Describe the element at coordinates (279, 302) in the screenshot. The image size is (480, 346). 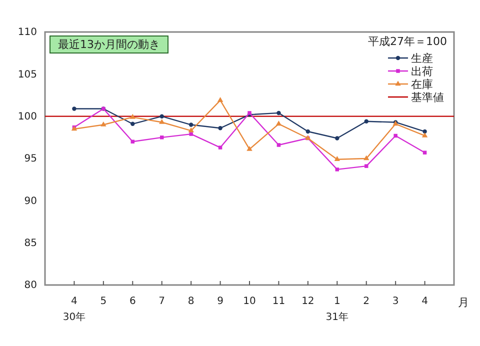
I see `x-tick-label: 11` at that location.